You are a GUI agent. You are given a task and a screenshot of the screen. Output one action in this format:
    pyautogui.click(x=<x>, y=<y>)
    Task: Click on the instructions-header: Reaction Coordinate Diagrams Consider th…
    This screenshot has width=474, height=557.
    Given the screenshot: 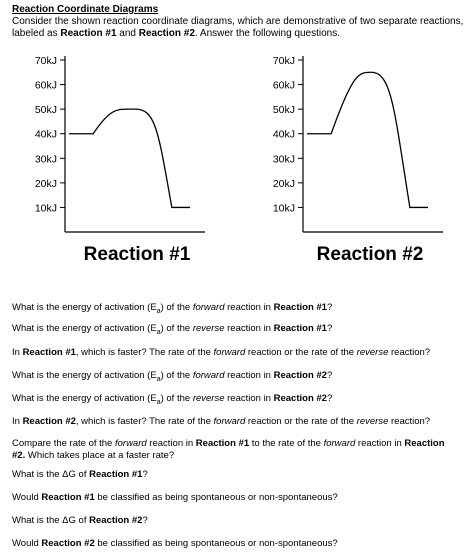 What is the action you would take?
    pyautogui.click(x=239, y=22)
    